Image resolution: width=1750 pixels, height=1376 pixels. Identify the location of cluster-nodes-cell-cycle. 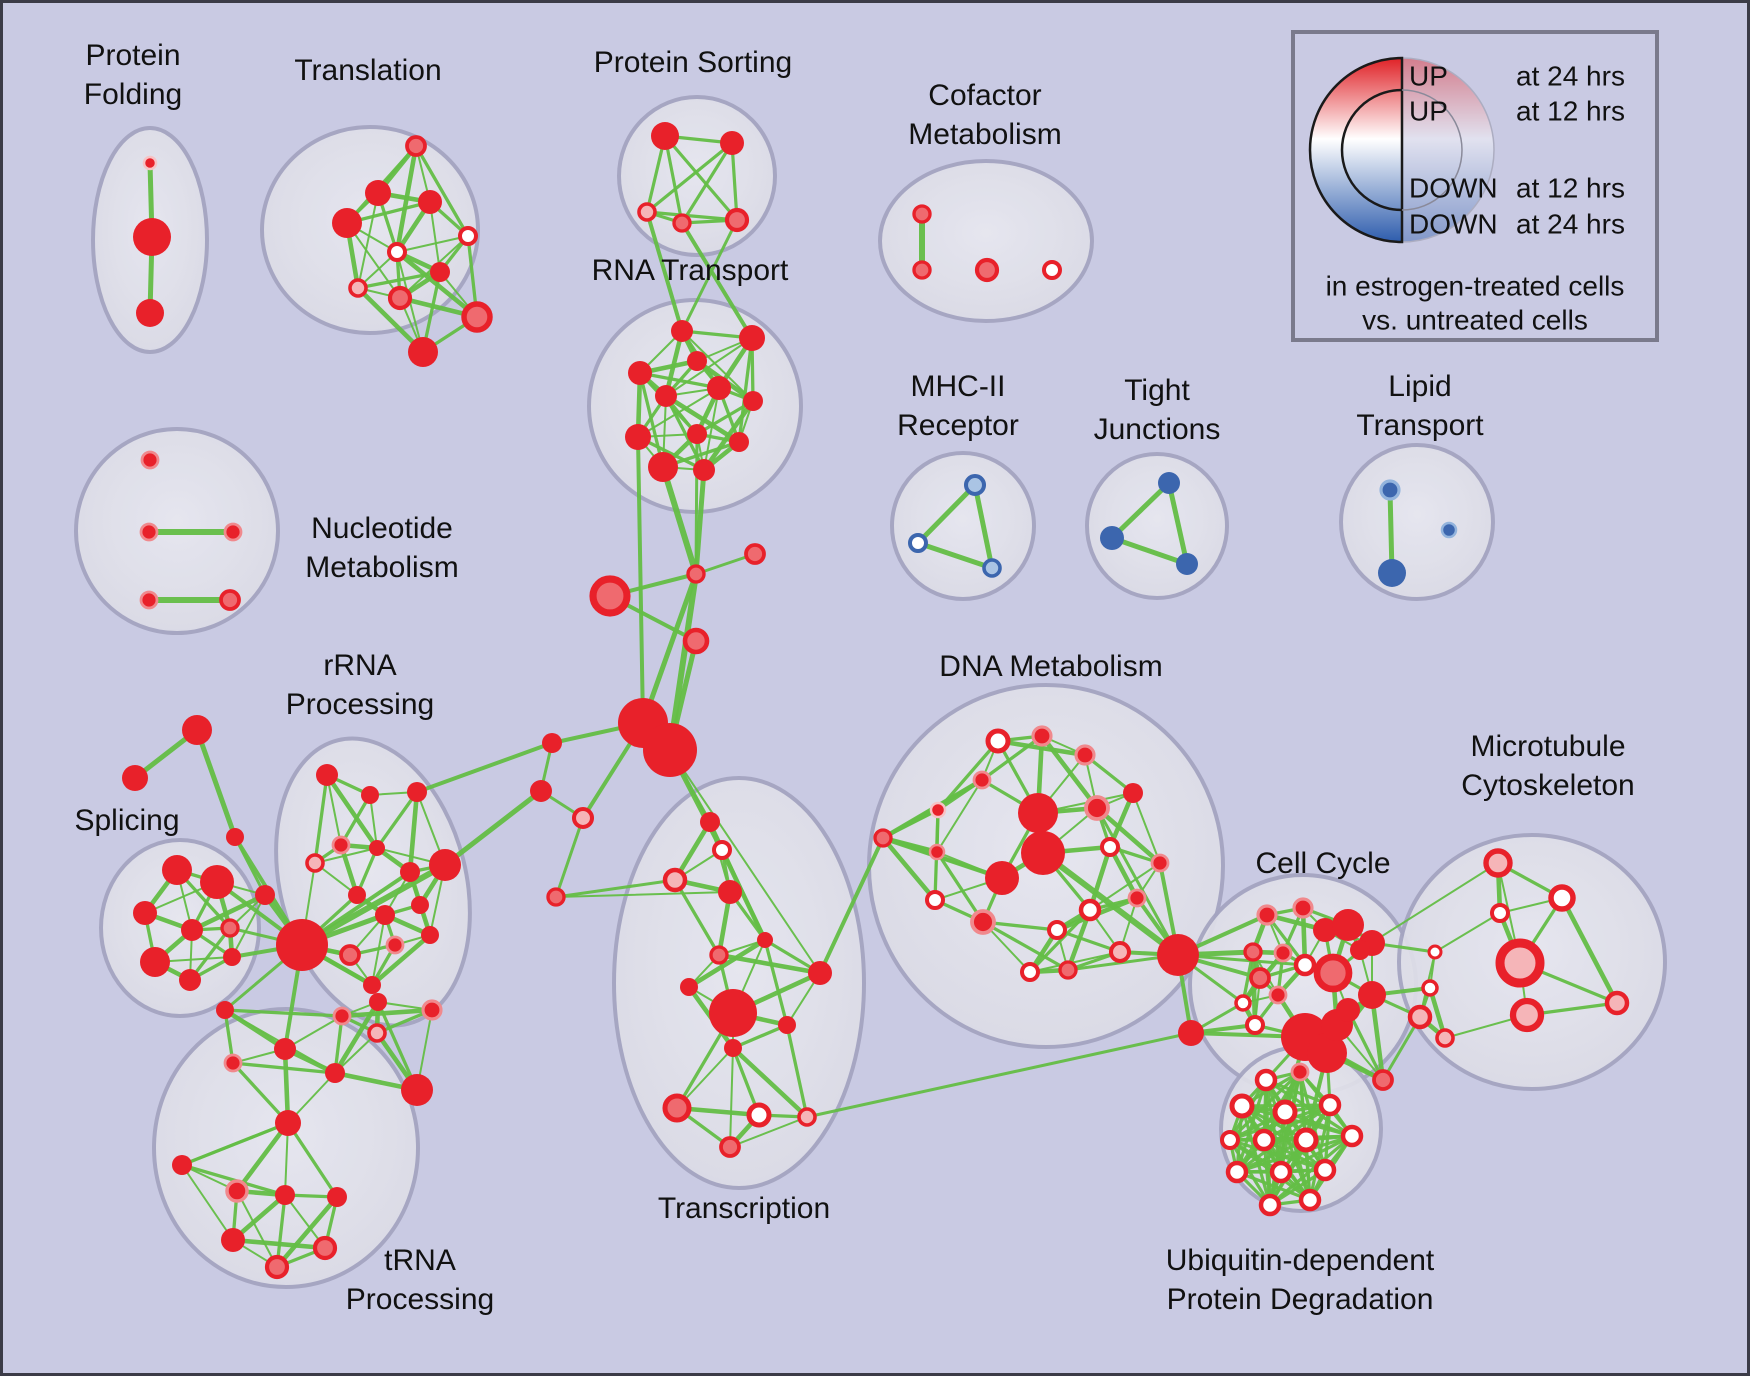
(1314, 994).